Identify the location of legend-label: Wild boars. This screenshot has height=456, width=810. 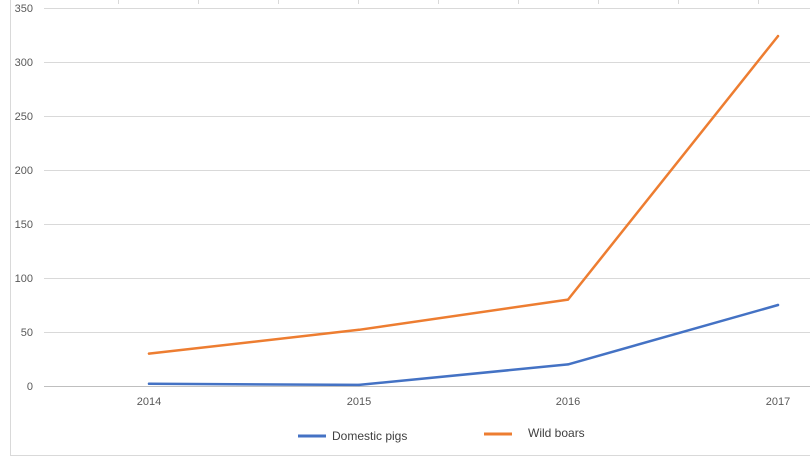
(556, 433).